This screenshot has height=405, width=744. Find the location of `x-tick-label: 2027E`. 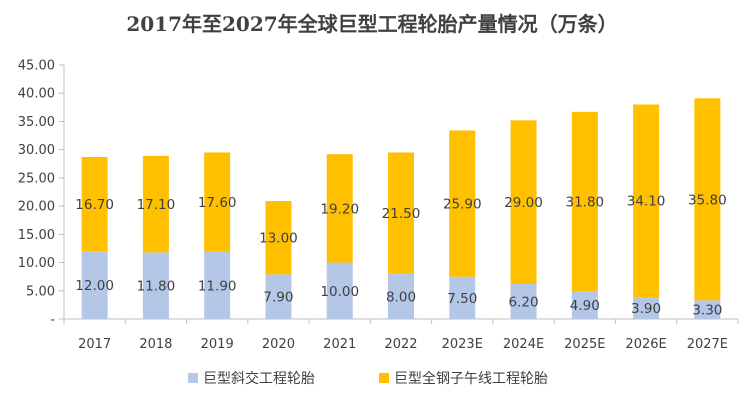

x-tick-label: 2027E is located at coordinates (707, 344).